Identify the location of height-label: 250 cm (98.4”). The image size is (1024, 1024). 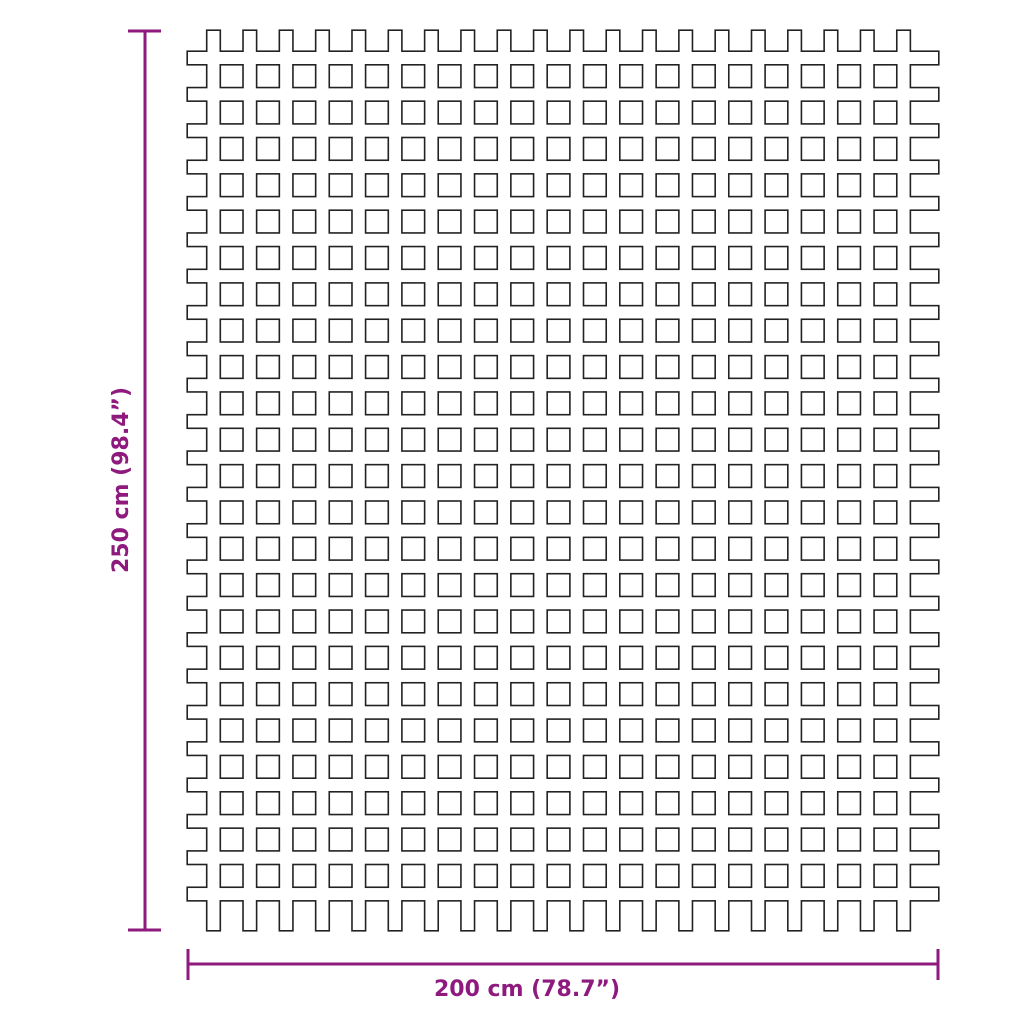
(121, 480).